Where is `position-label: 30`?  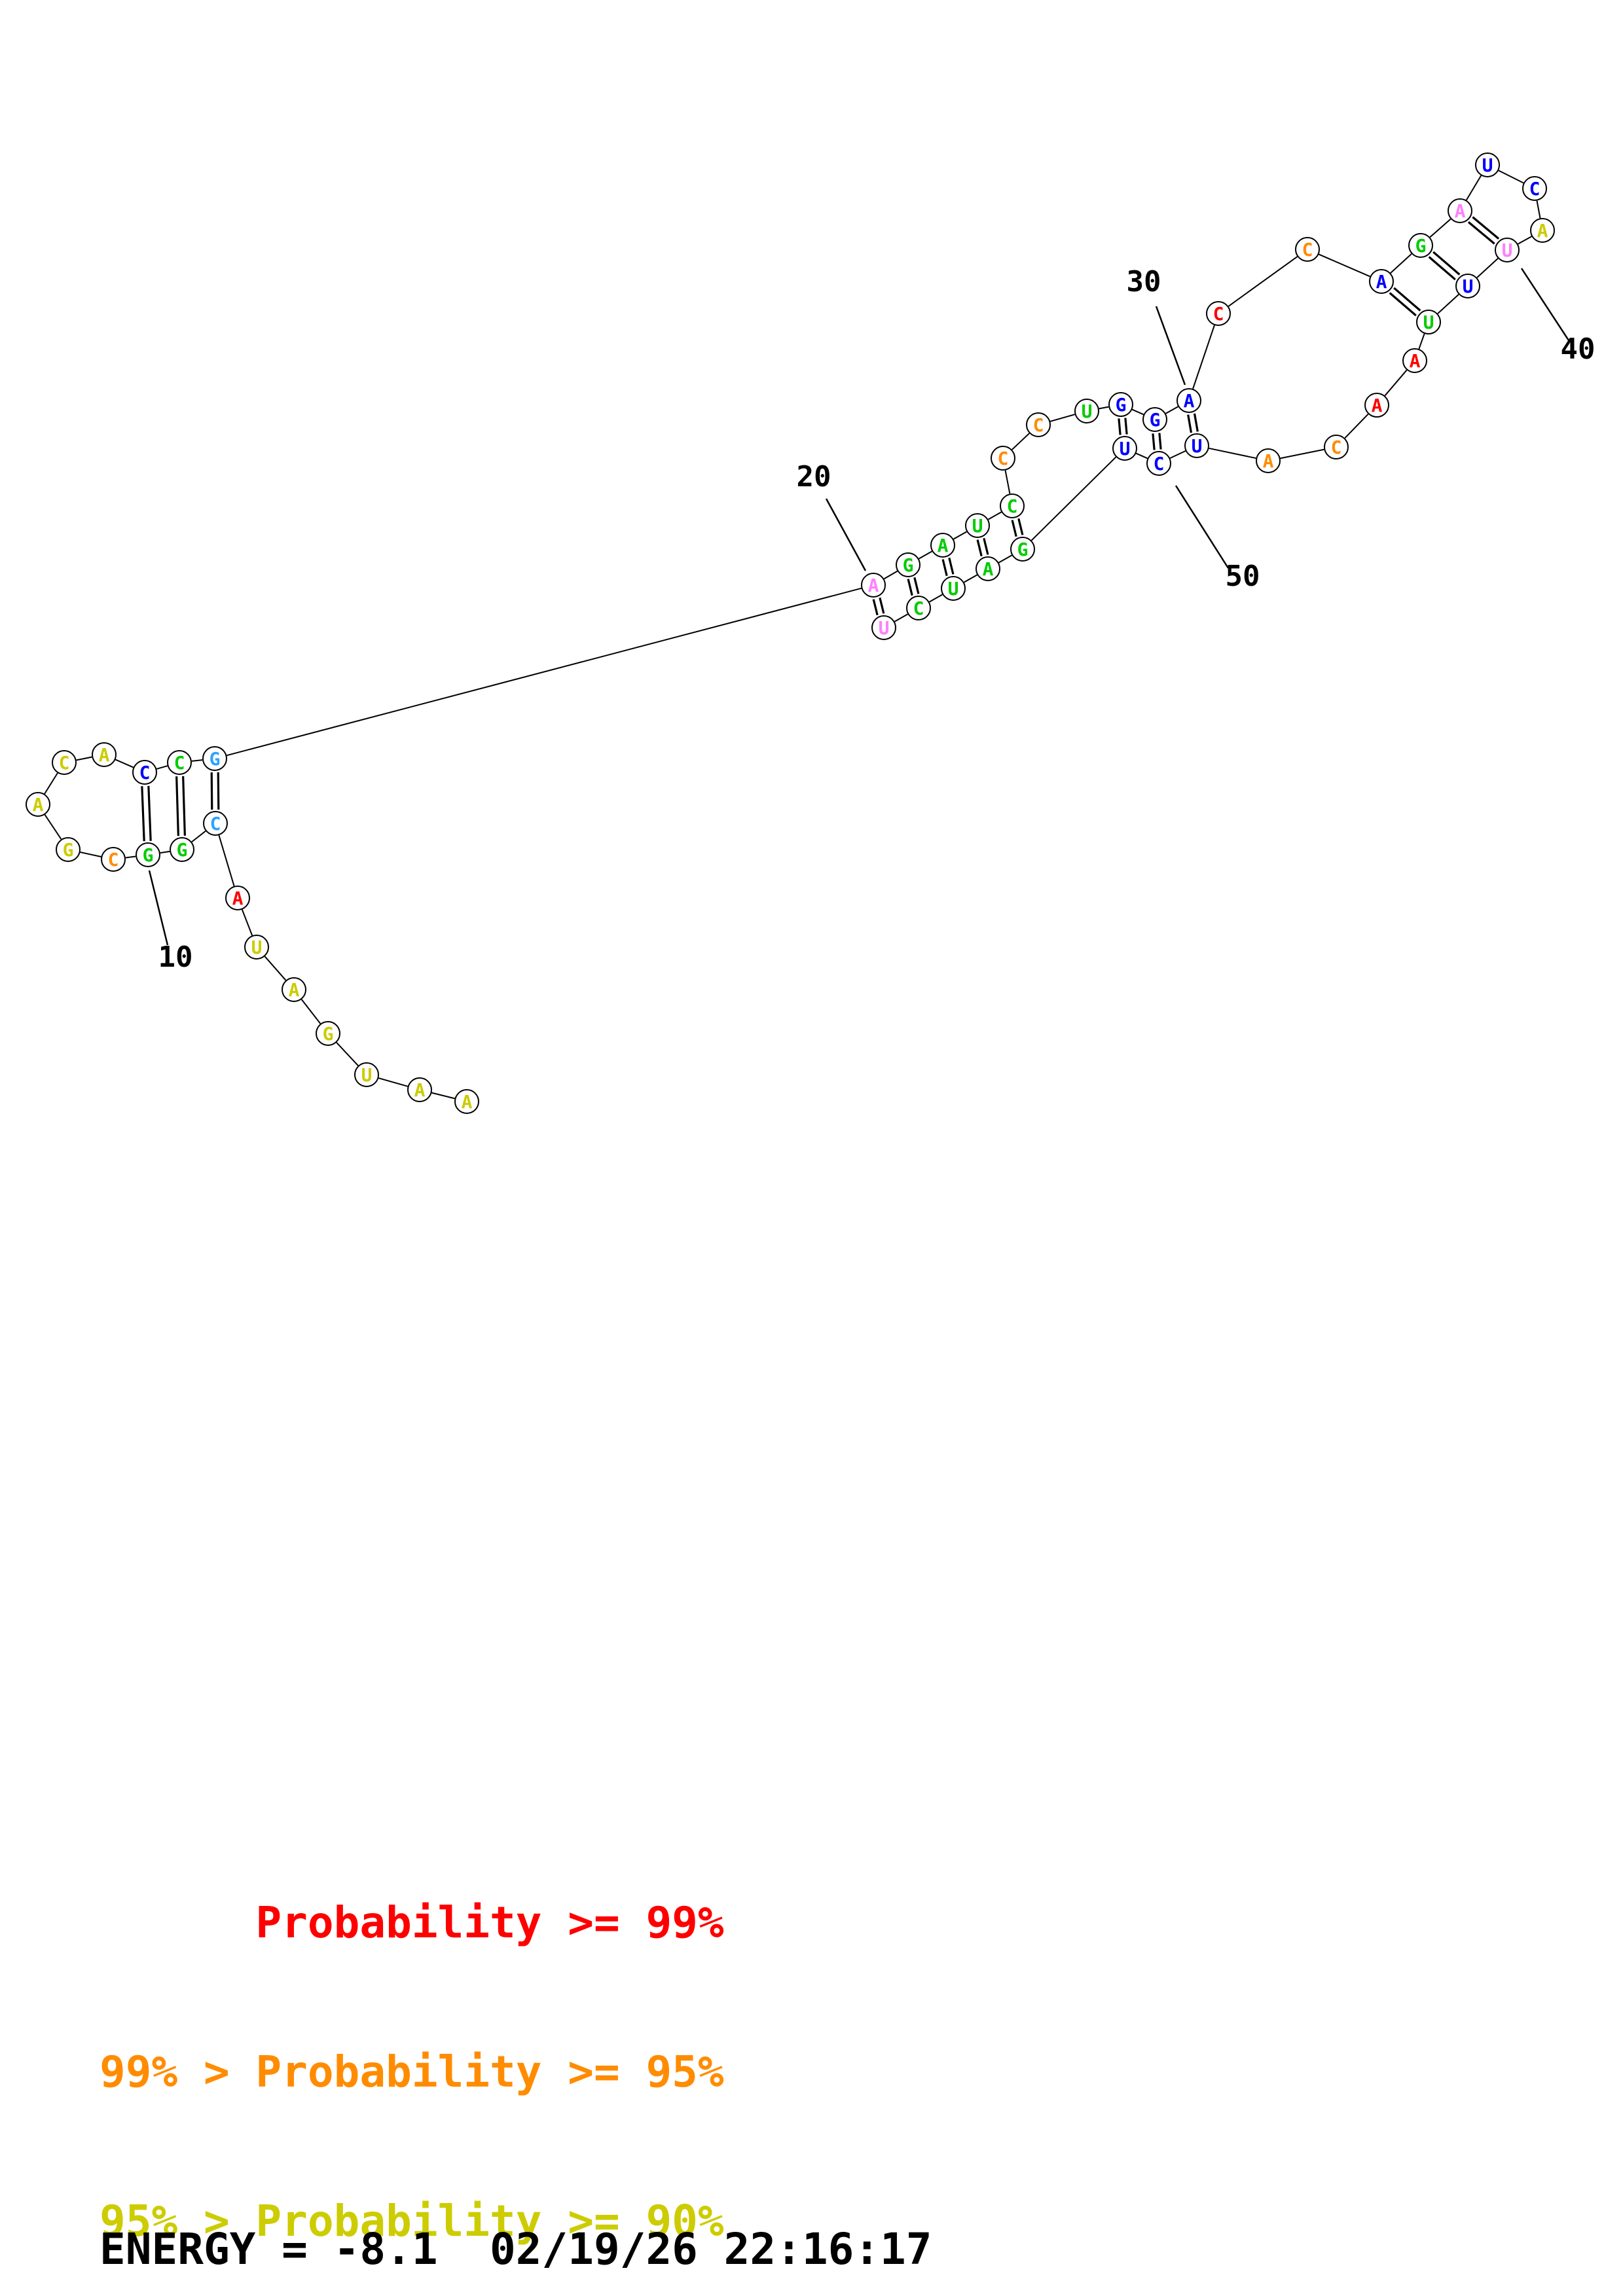 position-label: 30 is located at coordinates (1144, 281).